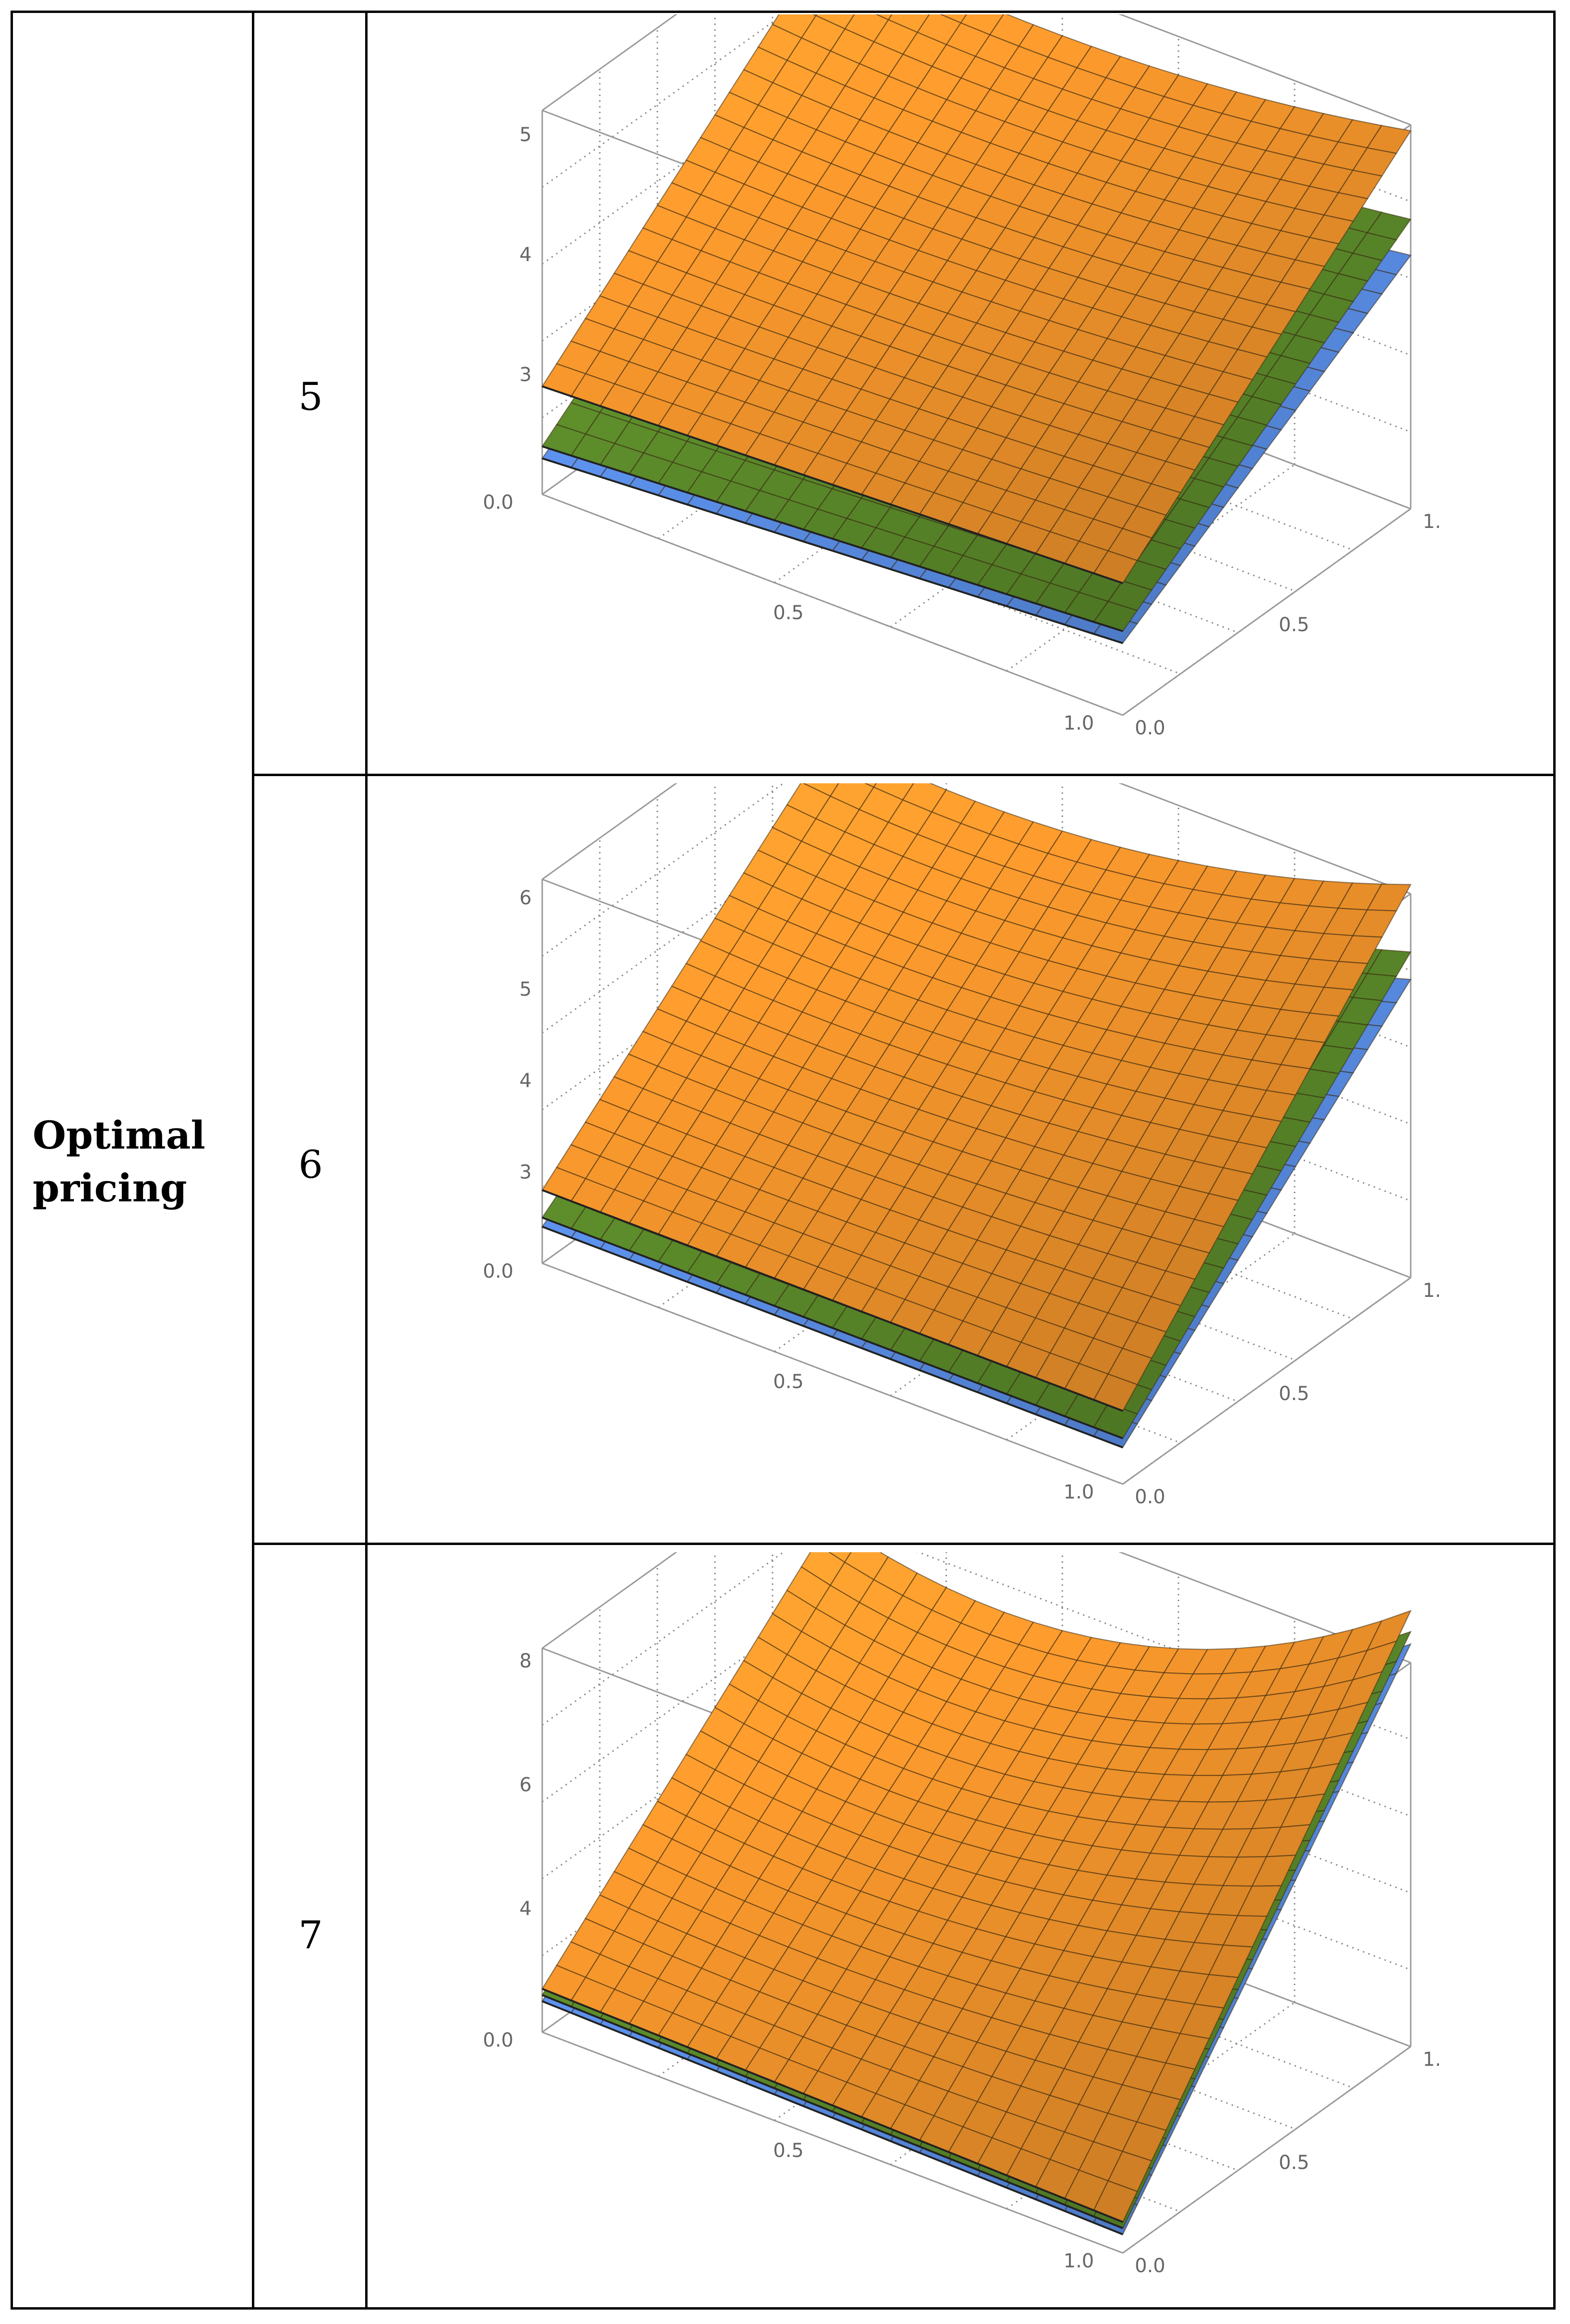 The image size is (1570, 2324). Describe the element at coordinates (526, 1661) in the screenshot. I see `z-tick-label: 8` at that location.